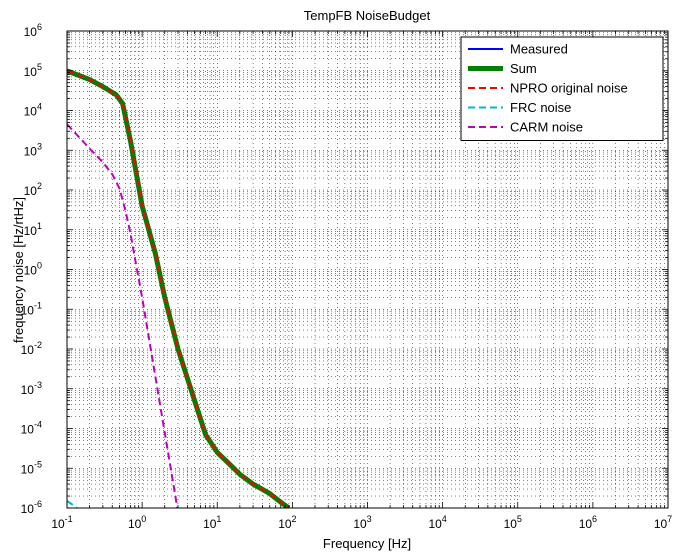 This screenshot has width=683, height=556. I want to click on series-line-frc-noise, so click(72, 504).